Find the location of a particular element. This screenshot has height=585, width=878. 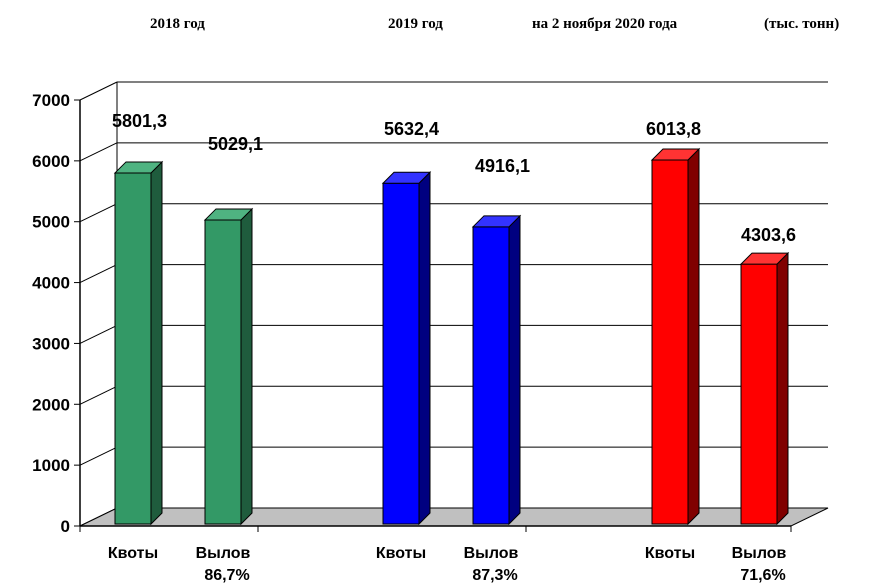

header-period-2019: 2019 год is located at coordinates (415, 24).